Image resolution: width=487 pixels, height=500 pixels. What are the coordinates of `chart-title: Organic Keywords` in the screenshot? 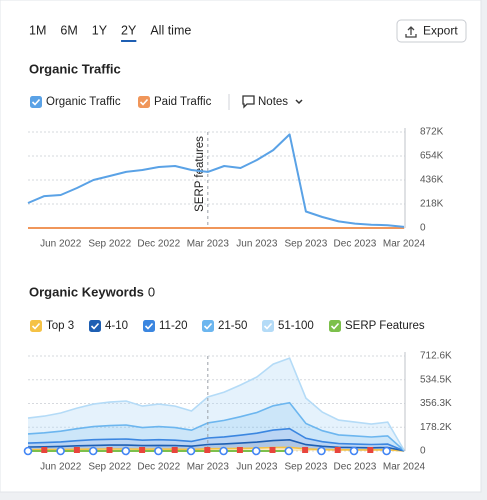 It's located at (86, 291).